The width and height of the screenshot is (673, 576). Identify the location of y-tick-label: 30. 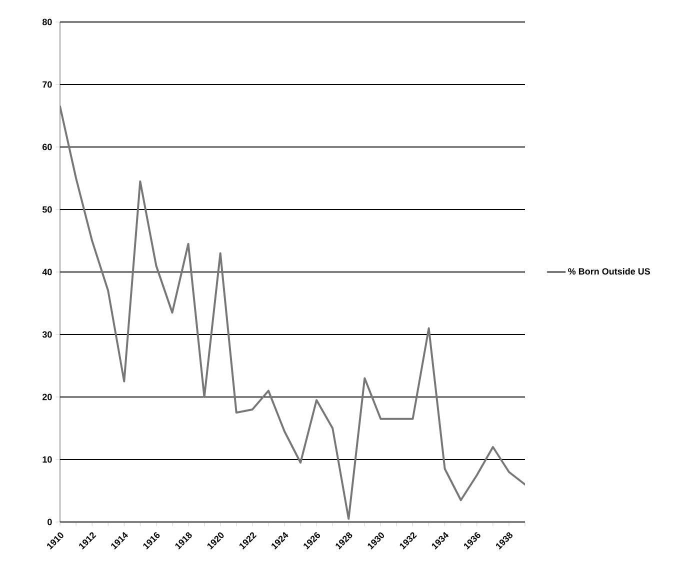
(47, 334).